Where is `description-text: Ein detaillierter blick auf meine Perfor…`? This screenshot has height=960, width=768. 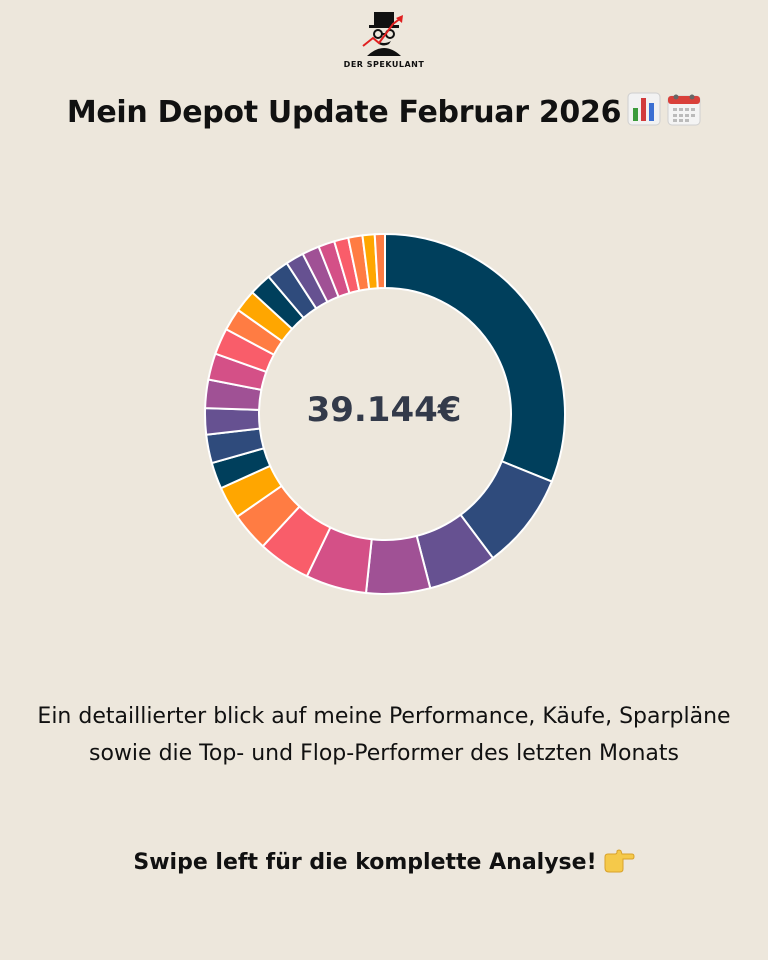
description-text: Ein detaillierter blick auf meine Perfor… is located at coordinates (384, 735).